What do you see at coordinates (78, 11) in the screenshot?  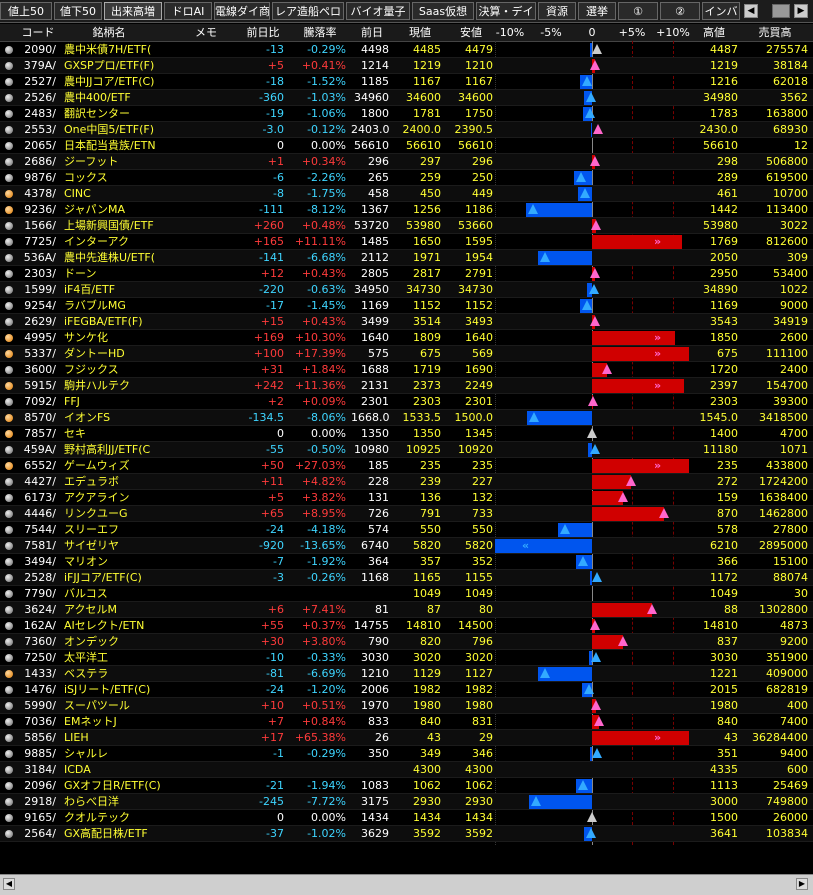 I see `tab-1: 値下50` at bounding box center [78, 11].